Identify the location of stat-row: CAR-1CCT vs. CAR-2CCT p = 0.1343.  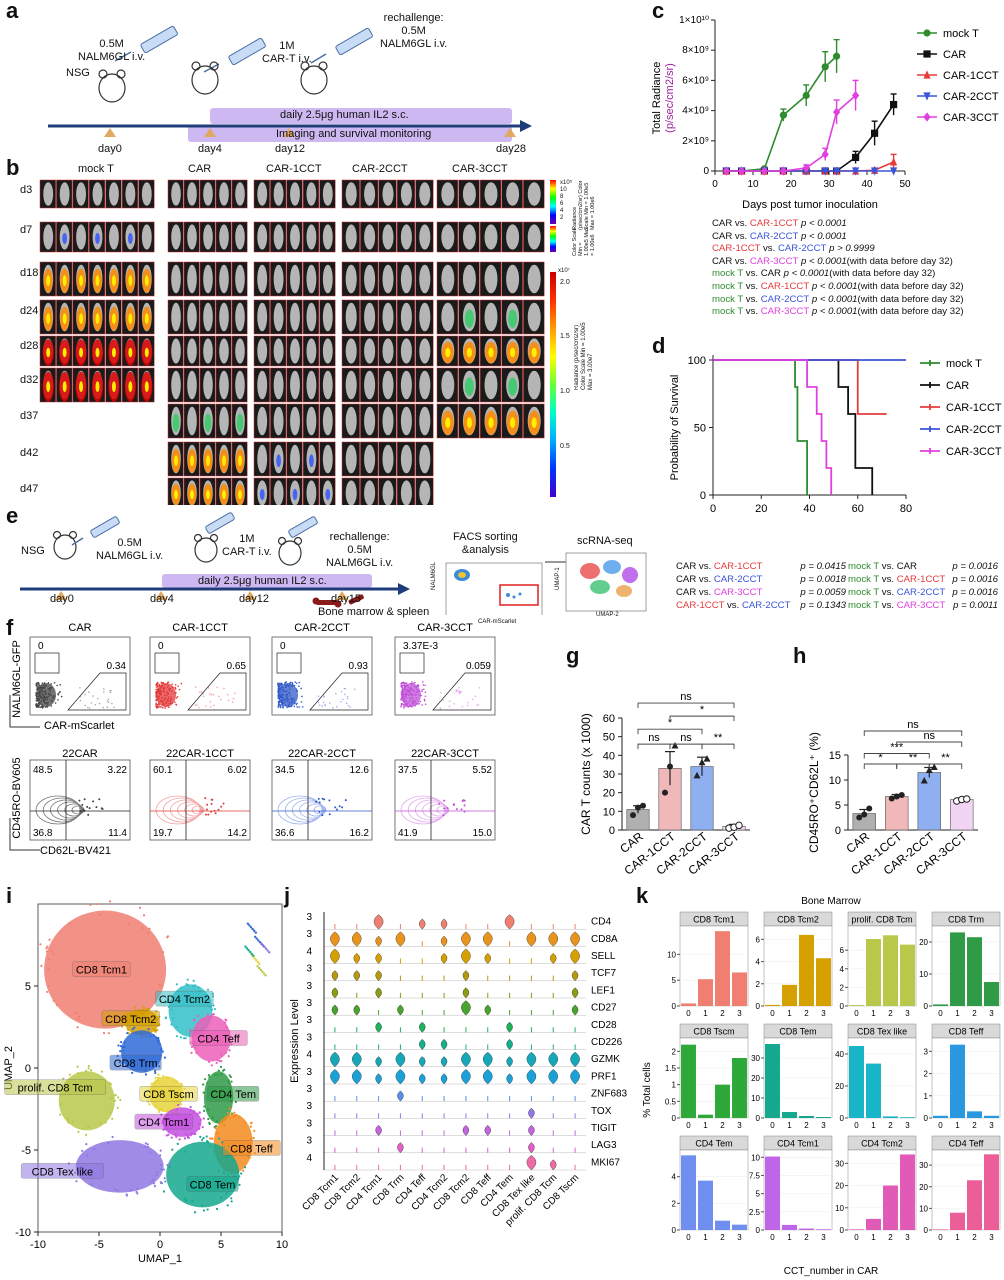
(761, 605).